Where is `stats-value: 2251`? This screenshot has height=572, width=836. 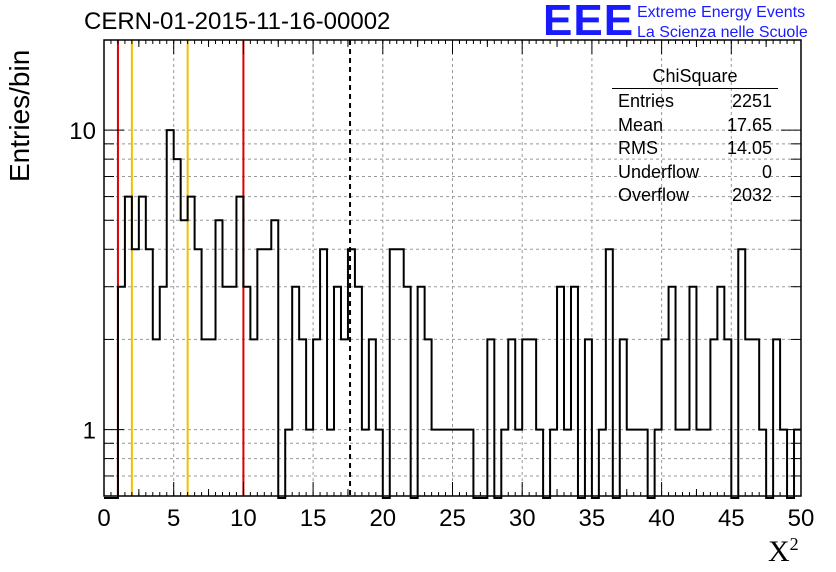
stats-value: 2251 is located at coordinates (751, 101).